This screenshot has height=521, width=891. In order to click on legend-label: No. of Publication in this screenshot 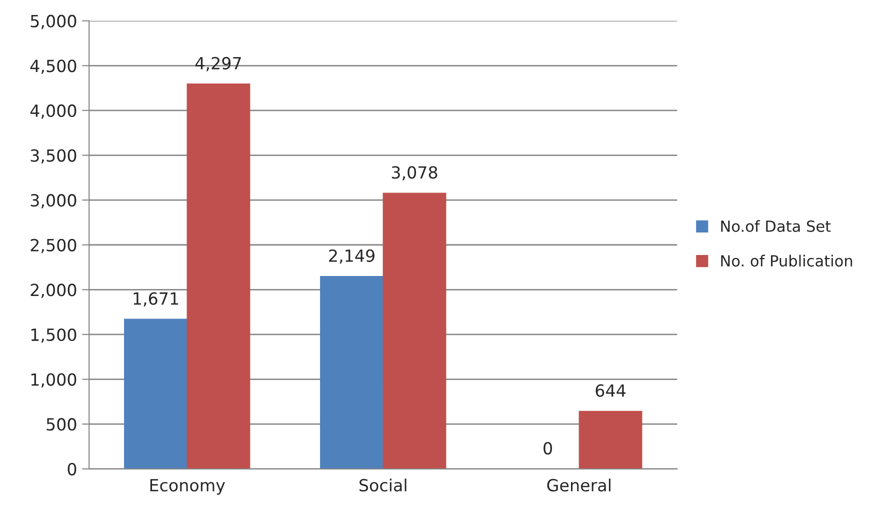, I will do `click(786, 260)`.